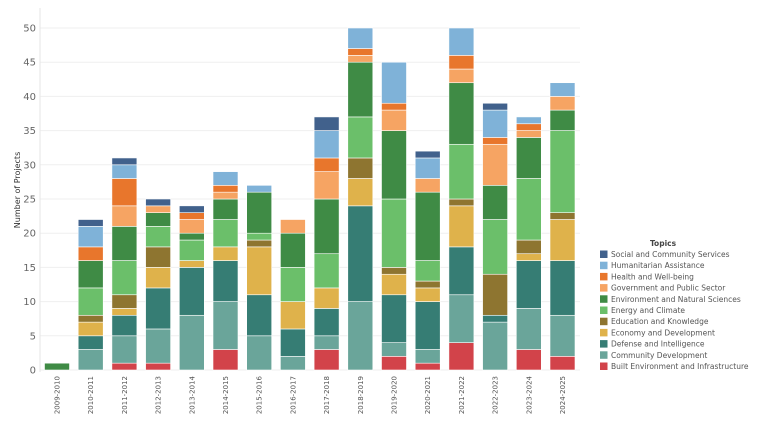 The height and width of the screenshot is (432, 768). I want to click on bar-stack-2015-2016, so click(259, 278).